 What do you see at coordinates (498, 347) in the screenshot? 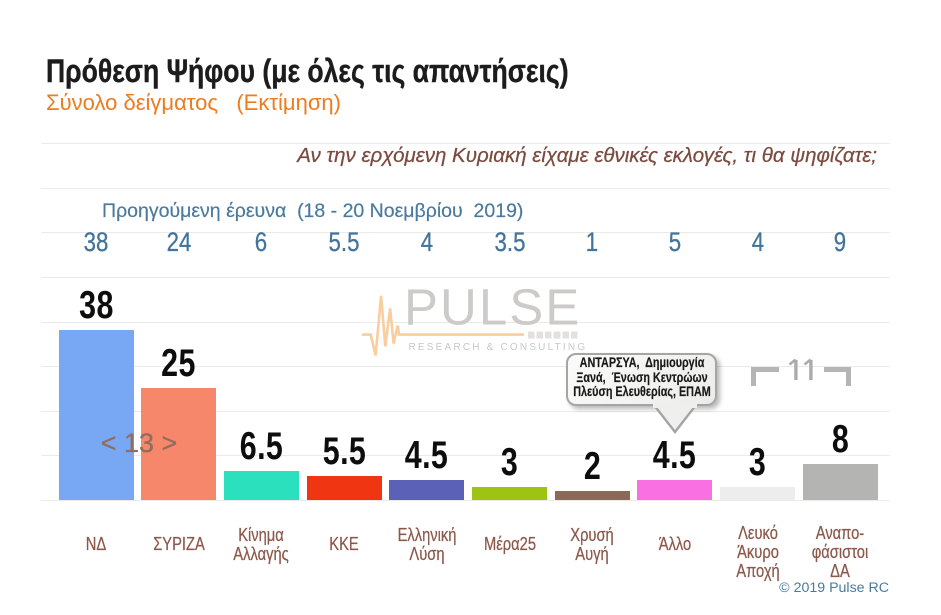
I see `svg-text: RESEARCH & CONSULTING` at bounding box center [498, 347].